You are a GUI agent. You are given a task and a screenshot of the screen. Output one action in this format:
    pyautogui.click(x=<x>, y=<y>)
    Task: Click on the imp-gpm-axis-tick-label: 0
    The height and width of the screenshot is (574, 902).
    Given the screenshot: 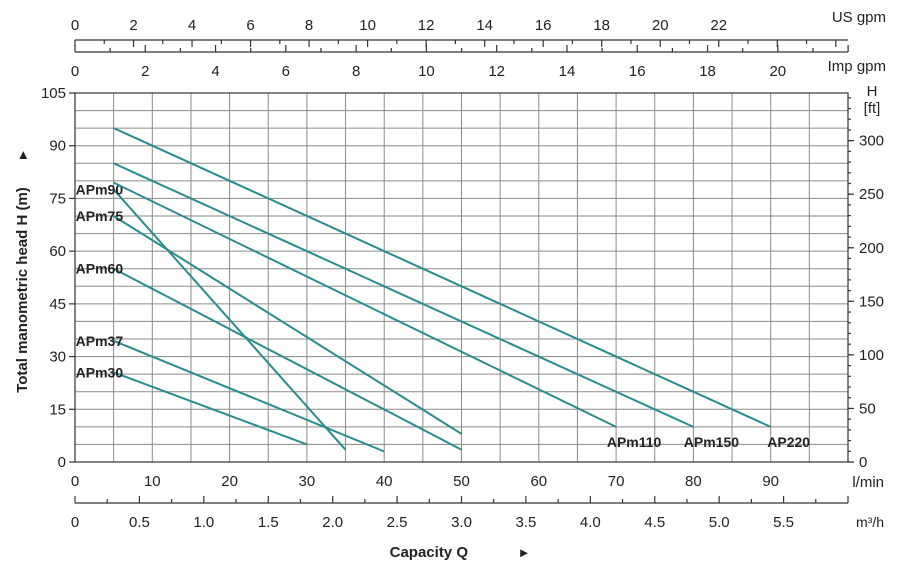 What is the action you would take?
    pyautogui.click(x=75, y=71)
    